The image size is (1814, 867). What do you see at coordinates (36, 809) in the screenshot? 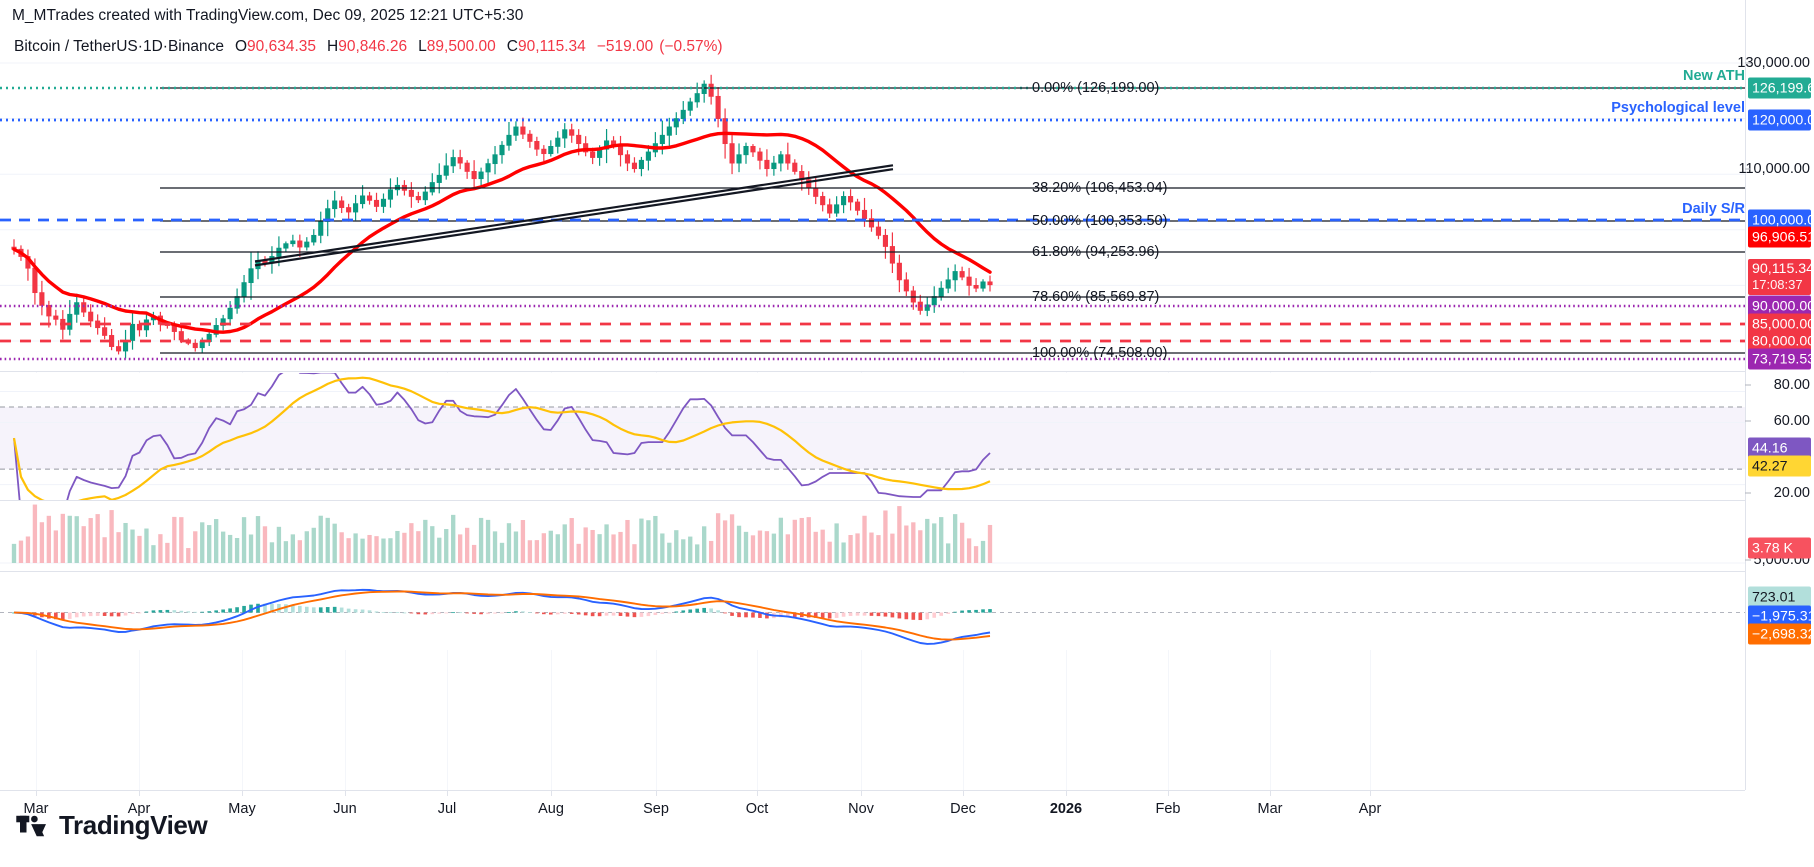
I see `time-axis-label: Mar` at bounding box center [36, 809].